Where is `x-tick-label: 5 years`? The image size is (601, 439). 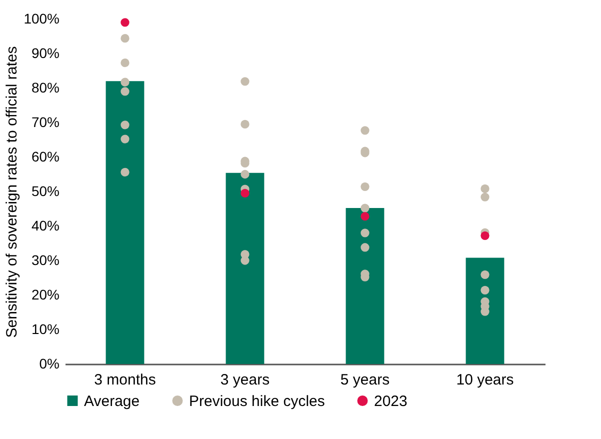 x-tick-label: 5 years is located at coordinates (365, 380).